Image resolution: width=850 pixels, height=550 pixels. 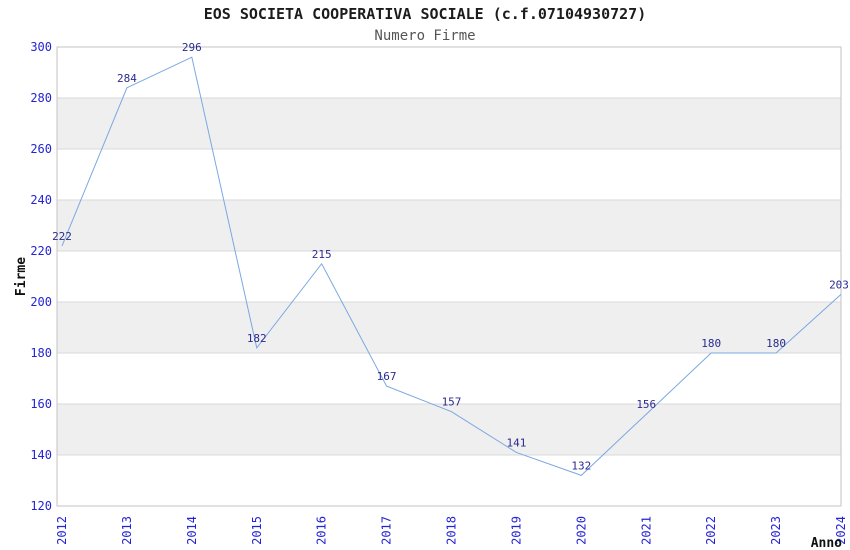 I want to click on data-point-label: 215, so click(x=322, y=254).